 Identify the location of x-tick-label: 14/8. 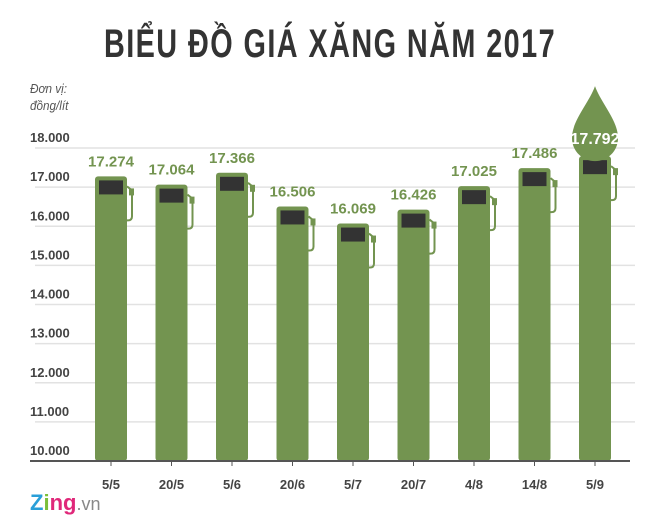
(534, 484).